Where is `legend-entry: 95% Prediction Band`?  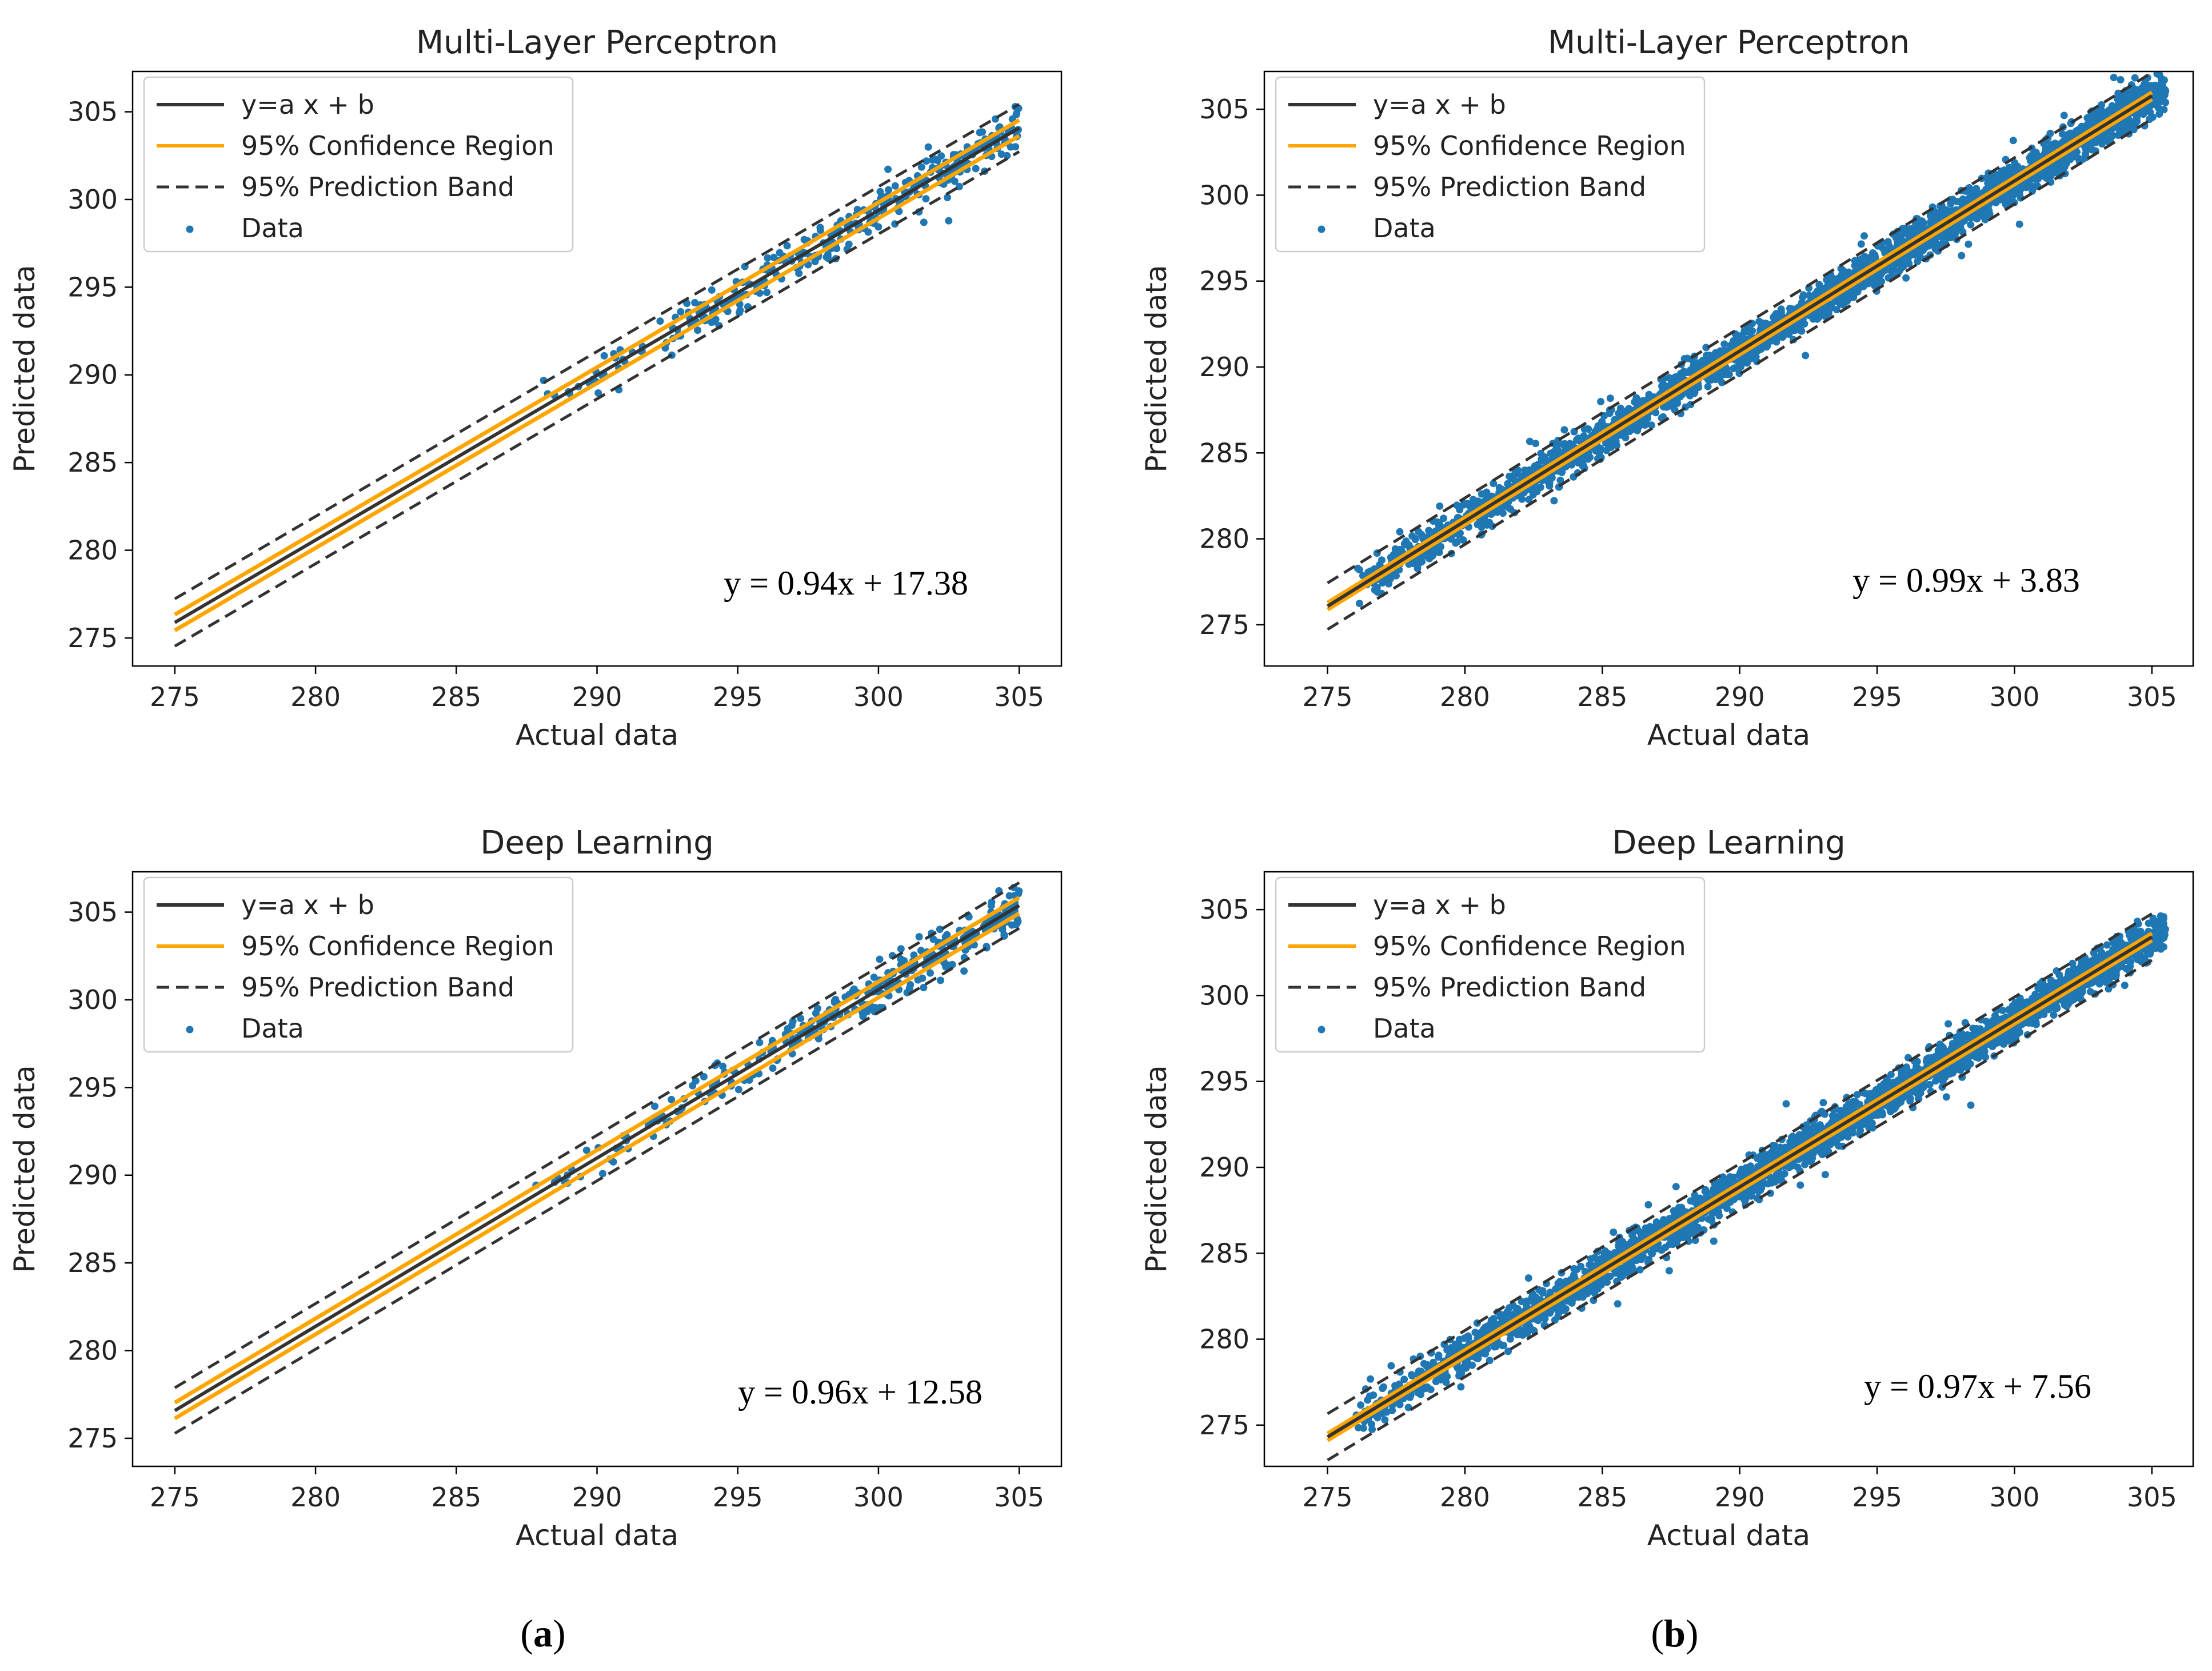 legend-entry: 95% Prediction Band is located at coordinates (1467, 187).